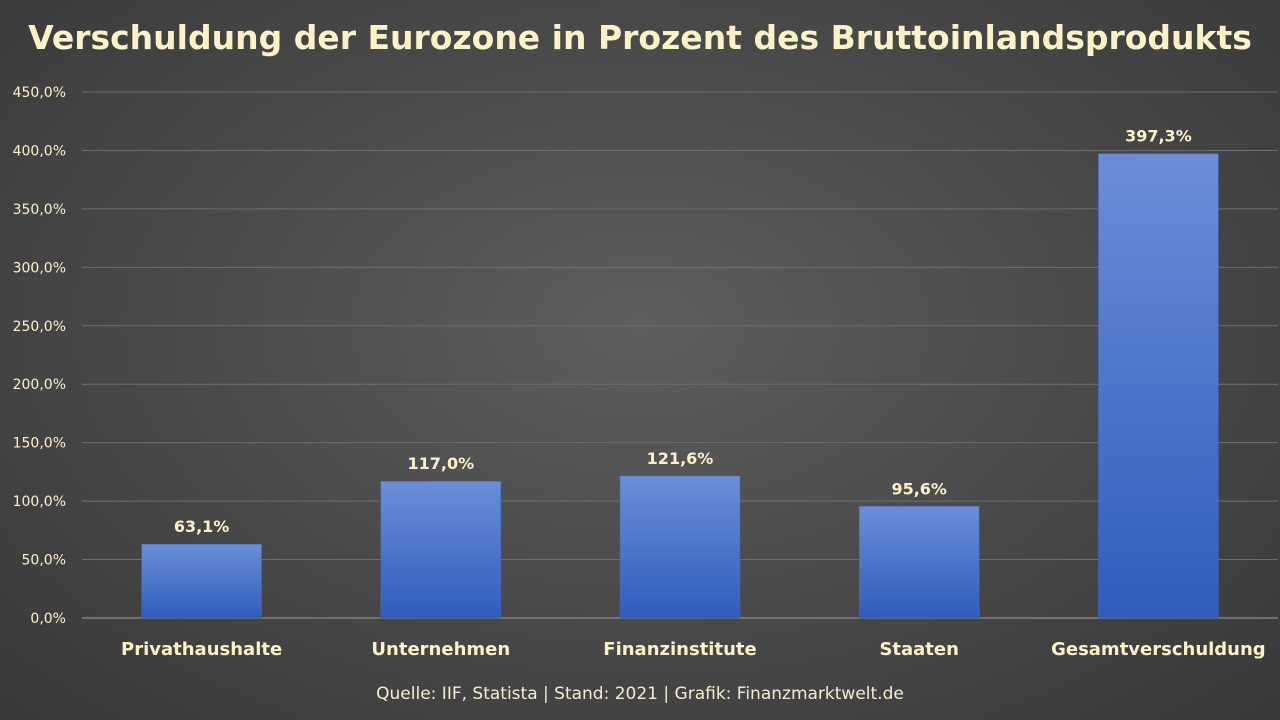 This screenshot has height=720, width=1280. Describe the element at coordinates (39, 210) in the screenshot. I see `y-tick-label: 350,0%` at that location.